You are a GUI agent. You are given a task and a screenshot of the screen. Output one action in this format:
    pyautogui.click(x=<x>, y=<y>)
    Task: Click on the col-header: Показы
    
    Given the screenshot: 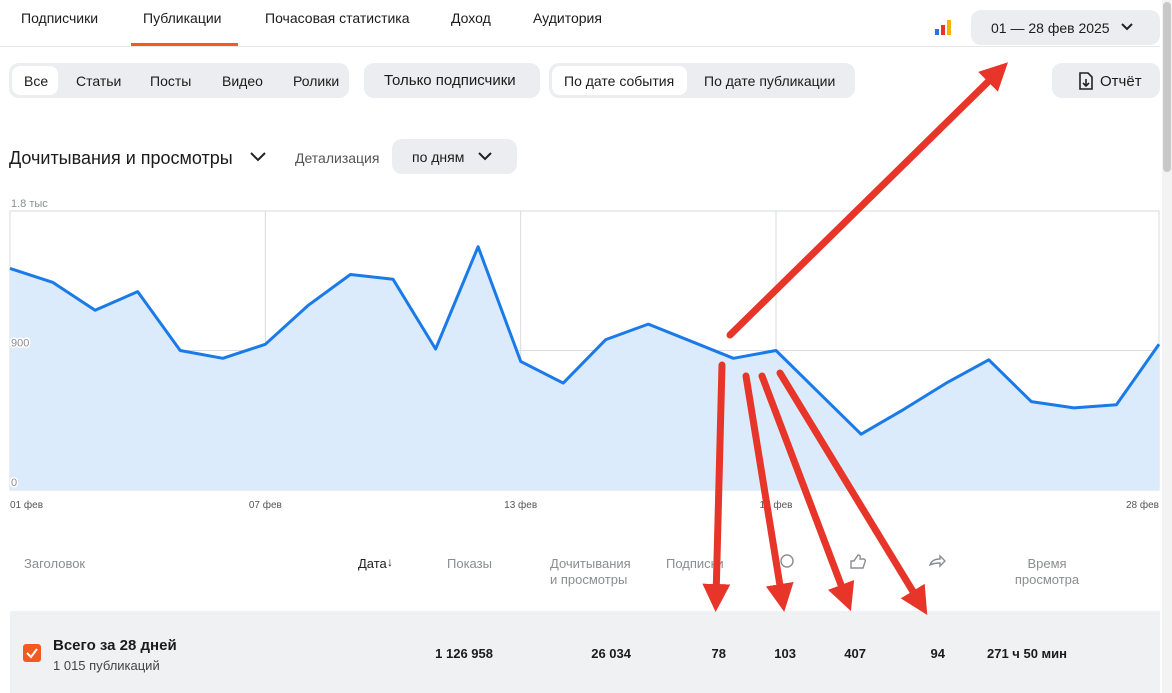 What is the action you would take?
    pyautogui.click(x=469, y=563)
    